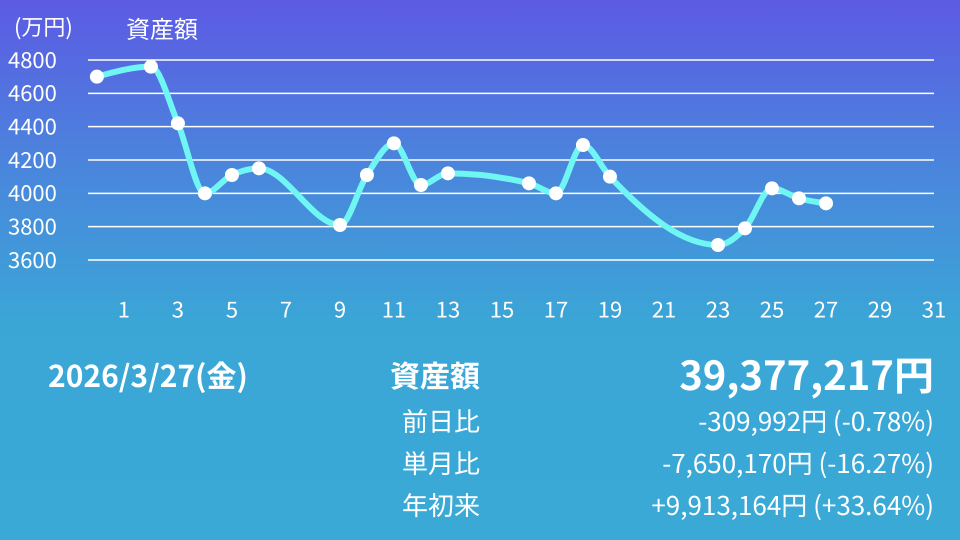 The image size is (960, 540). What do you see at coordinates (43, 26) in the screenshot?
I see `y-axis-title: (万円)` at bounding box center [43, 26].